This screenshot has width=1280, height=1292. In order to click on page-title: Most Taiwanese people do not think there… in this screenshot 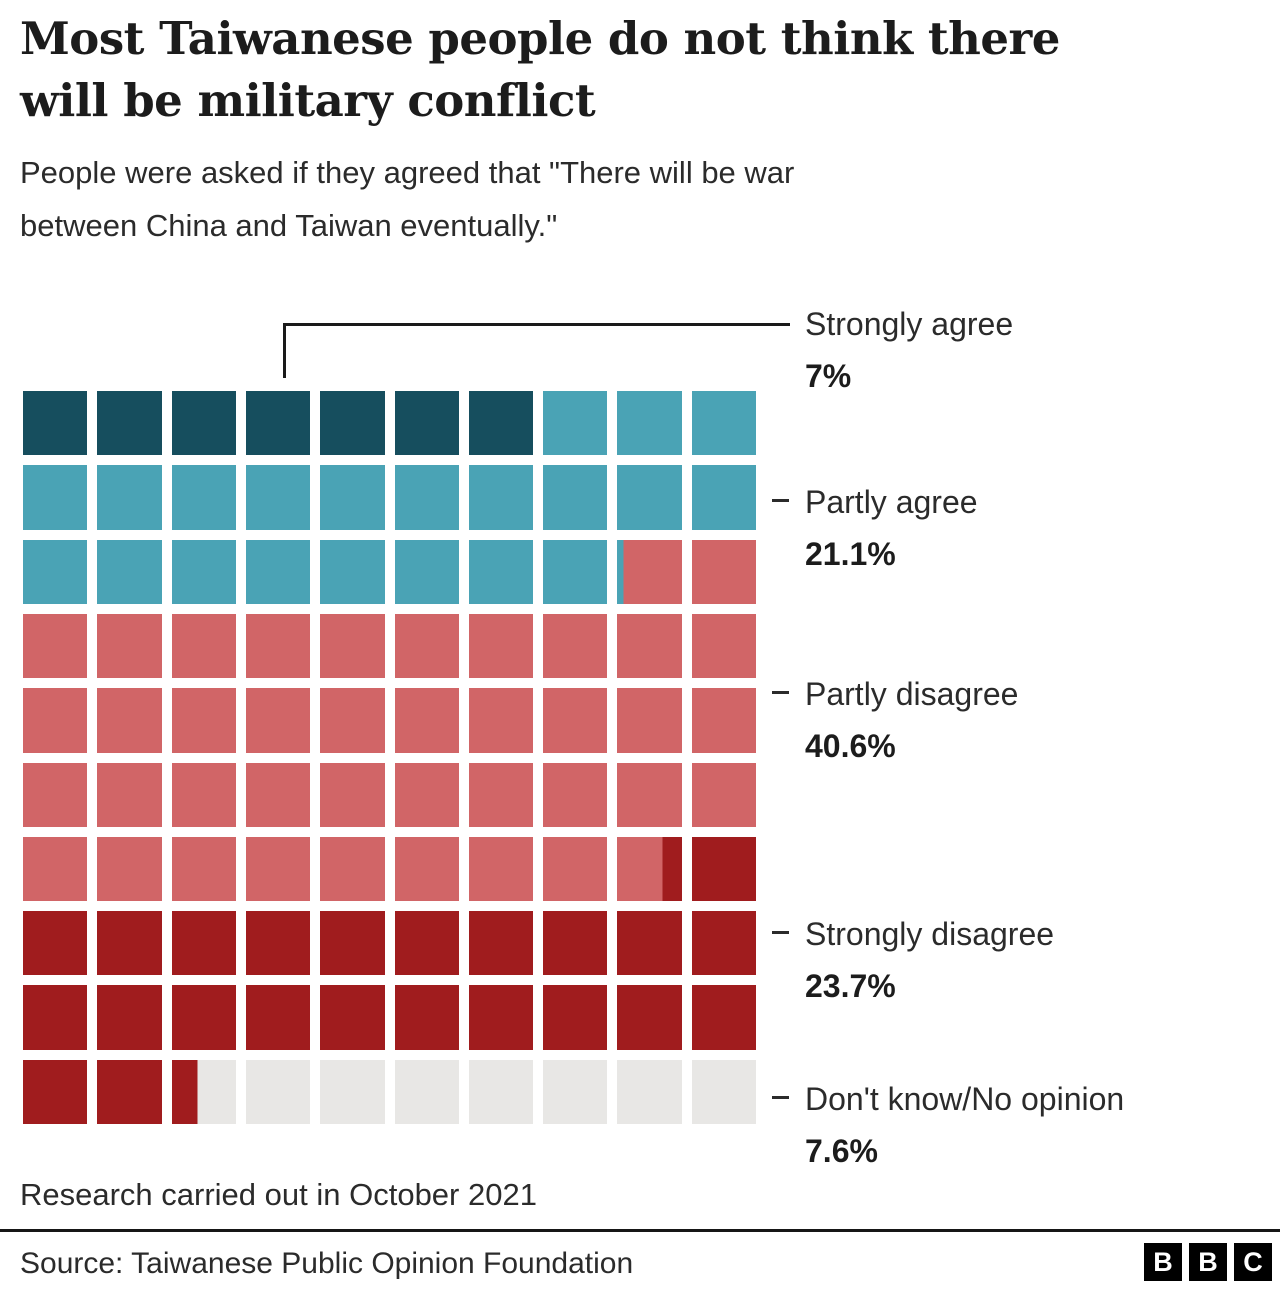, I will do `click(540, 70)`.